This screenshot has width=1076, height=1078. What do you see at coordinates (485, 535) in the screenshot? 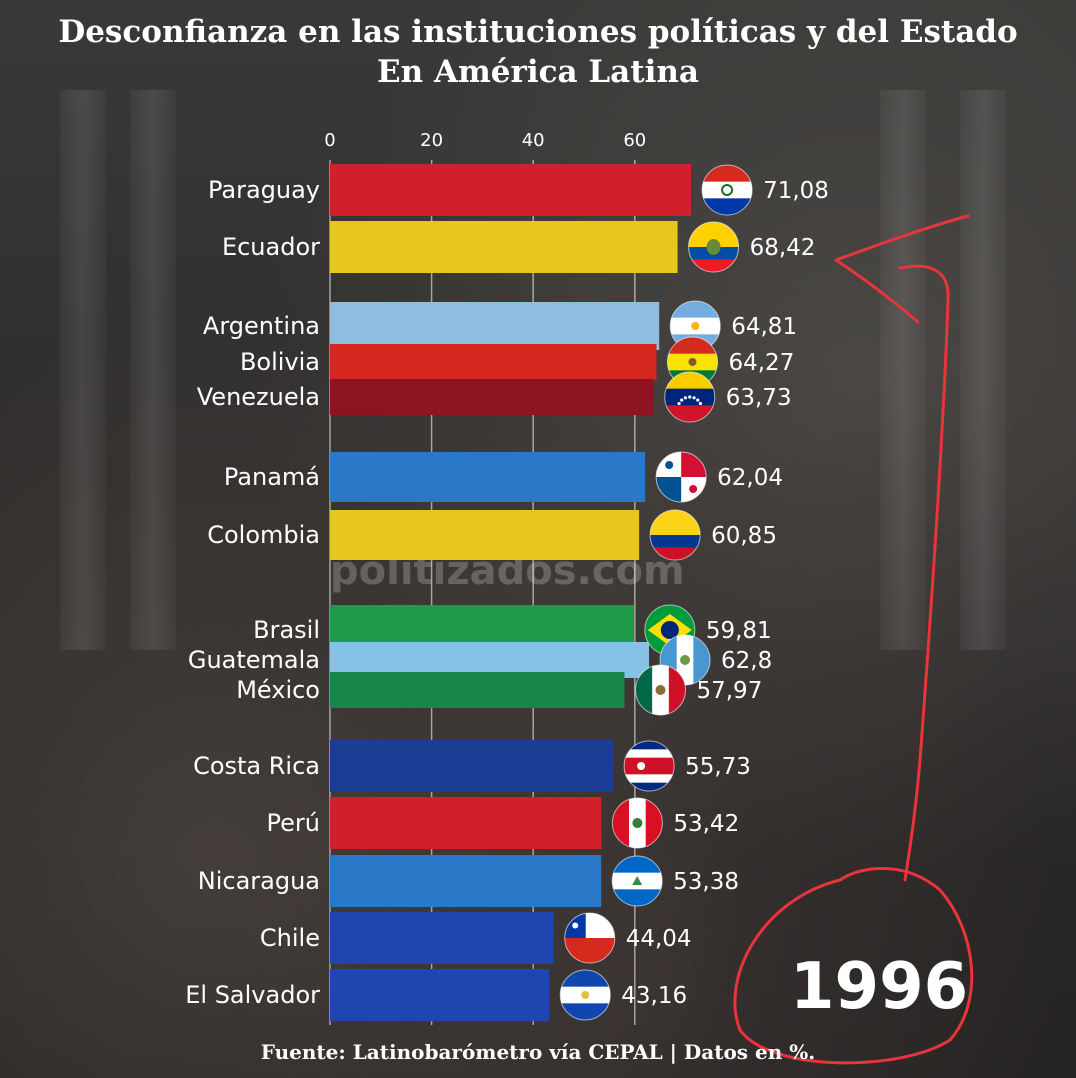
I see `bar-colombia` at bounding box center [485, 535].